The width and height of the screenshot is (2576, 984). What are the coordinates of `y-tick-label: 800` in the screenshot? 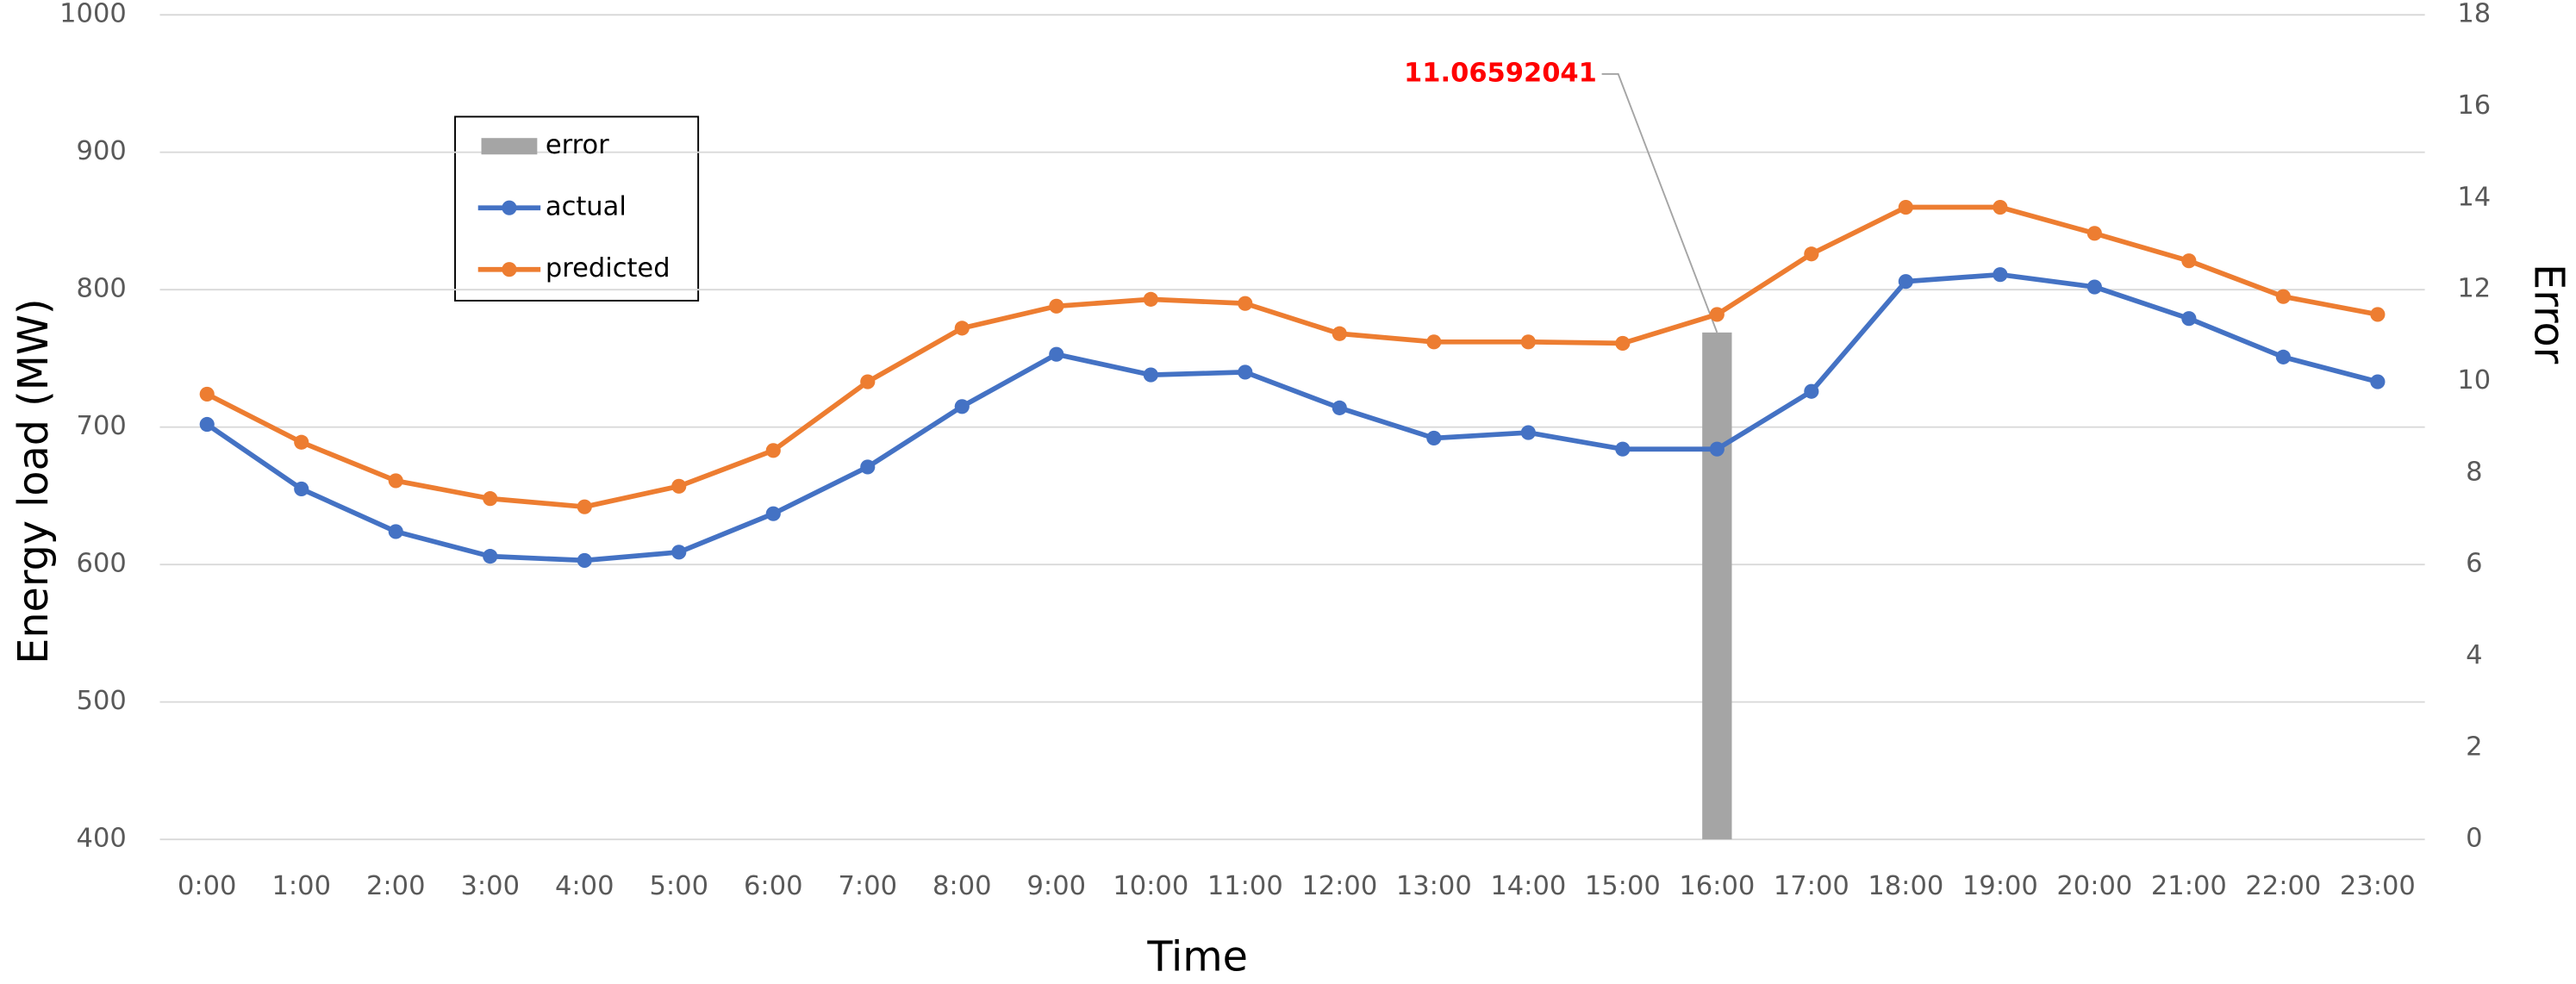 It's located at (102, 289).